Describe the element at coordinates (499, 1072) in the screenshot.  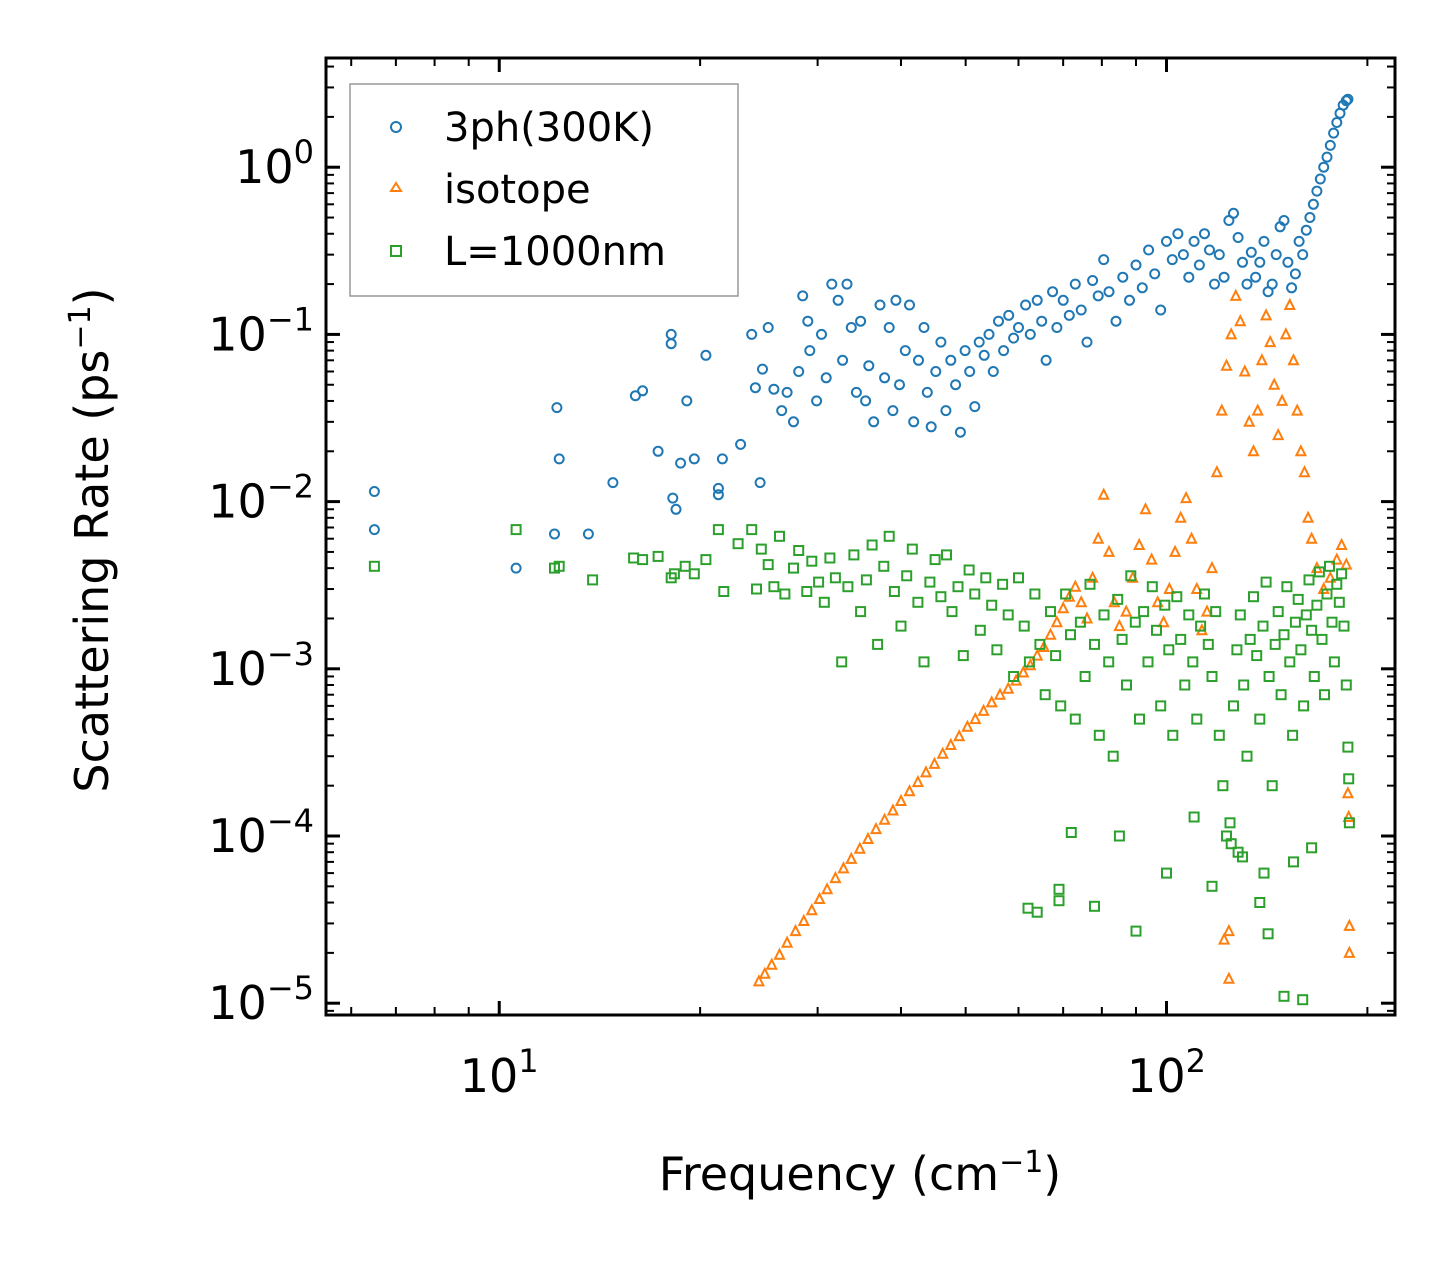
I see `x-tick-label-0: 101` at that location.